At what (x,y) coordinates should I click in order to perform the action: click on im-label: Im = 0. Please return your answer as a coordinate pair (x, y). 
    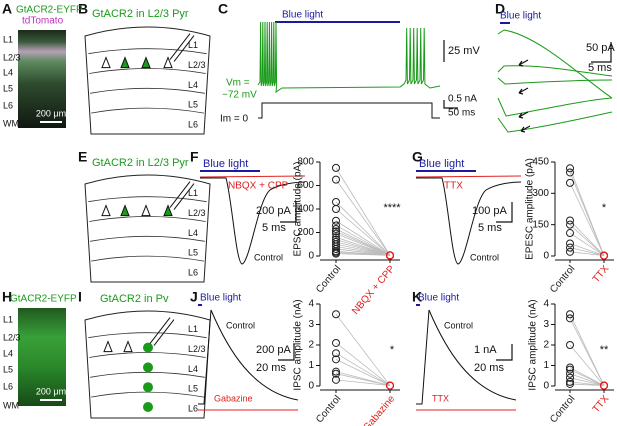
    Looking at the image, I should click on (234, 119).